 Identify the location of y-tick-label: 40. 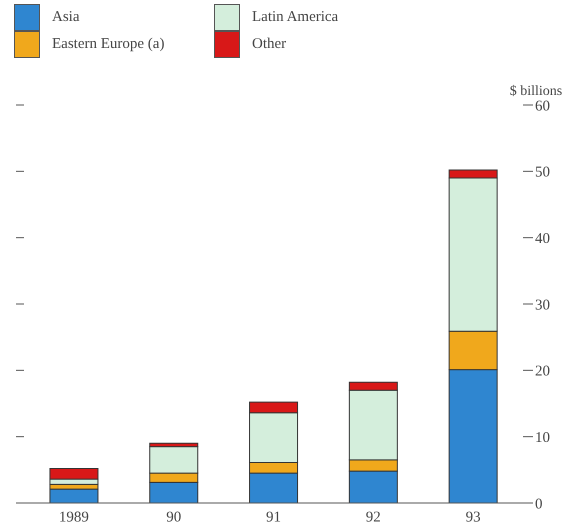
(542, 238).